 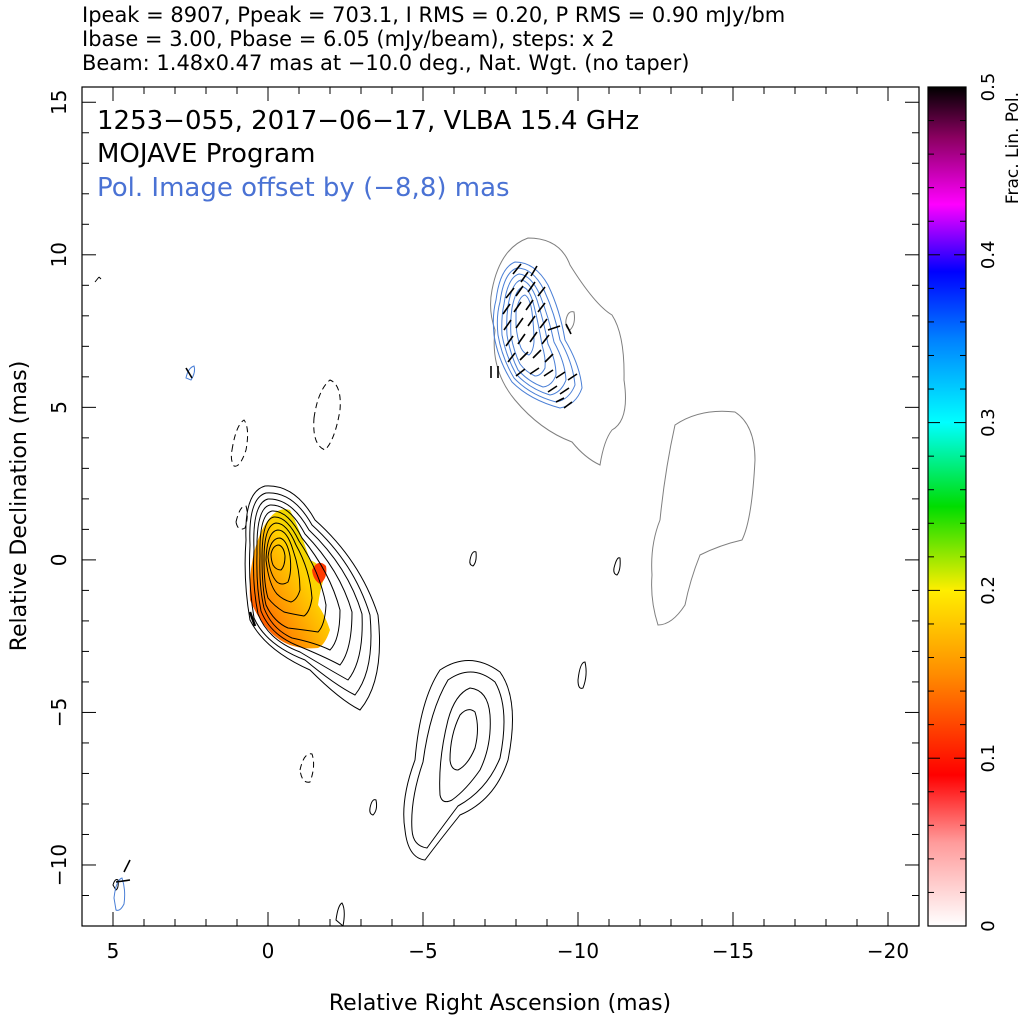 I want to click on pol-offset-note: Pol. Image offset by (−8,8) mas, so click(x=303, y=188).